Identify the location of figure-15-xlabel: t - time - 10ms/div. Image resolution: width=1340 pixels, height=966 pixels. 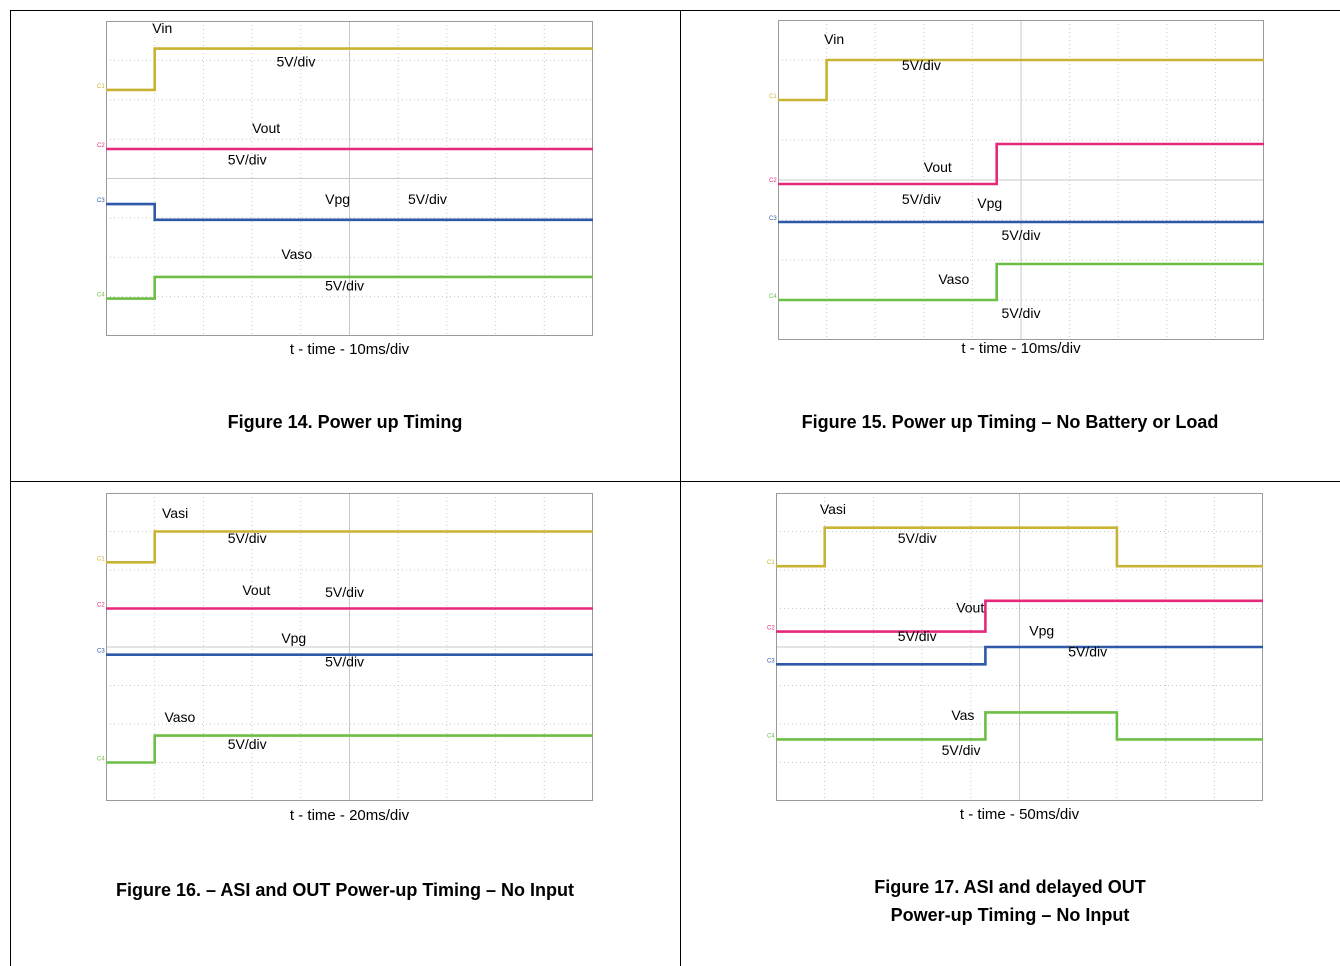
(1021, 348).